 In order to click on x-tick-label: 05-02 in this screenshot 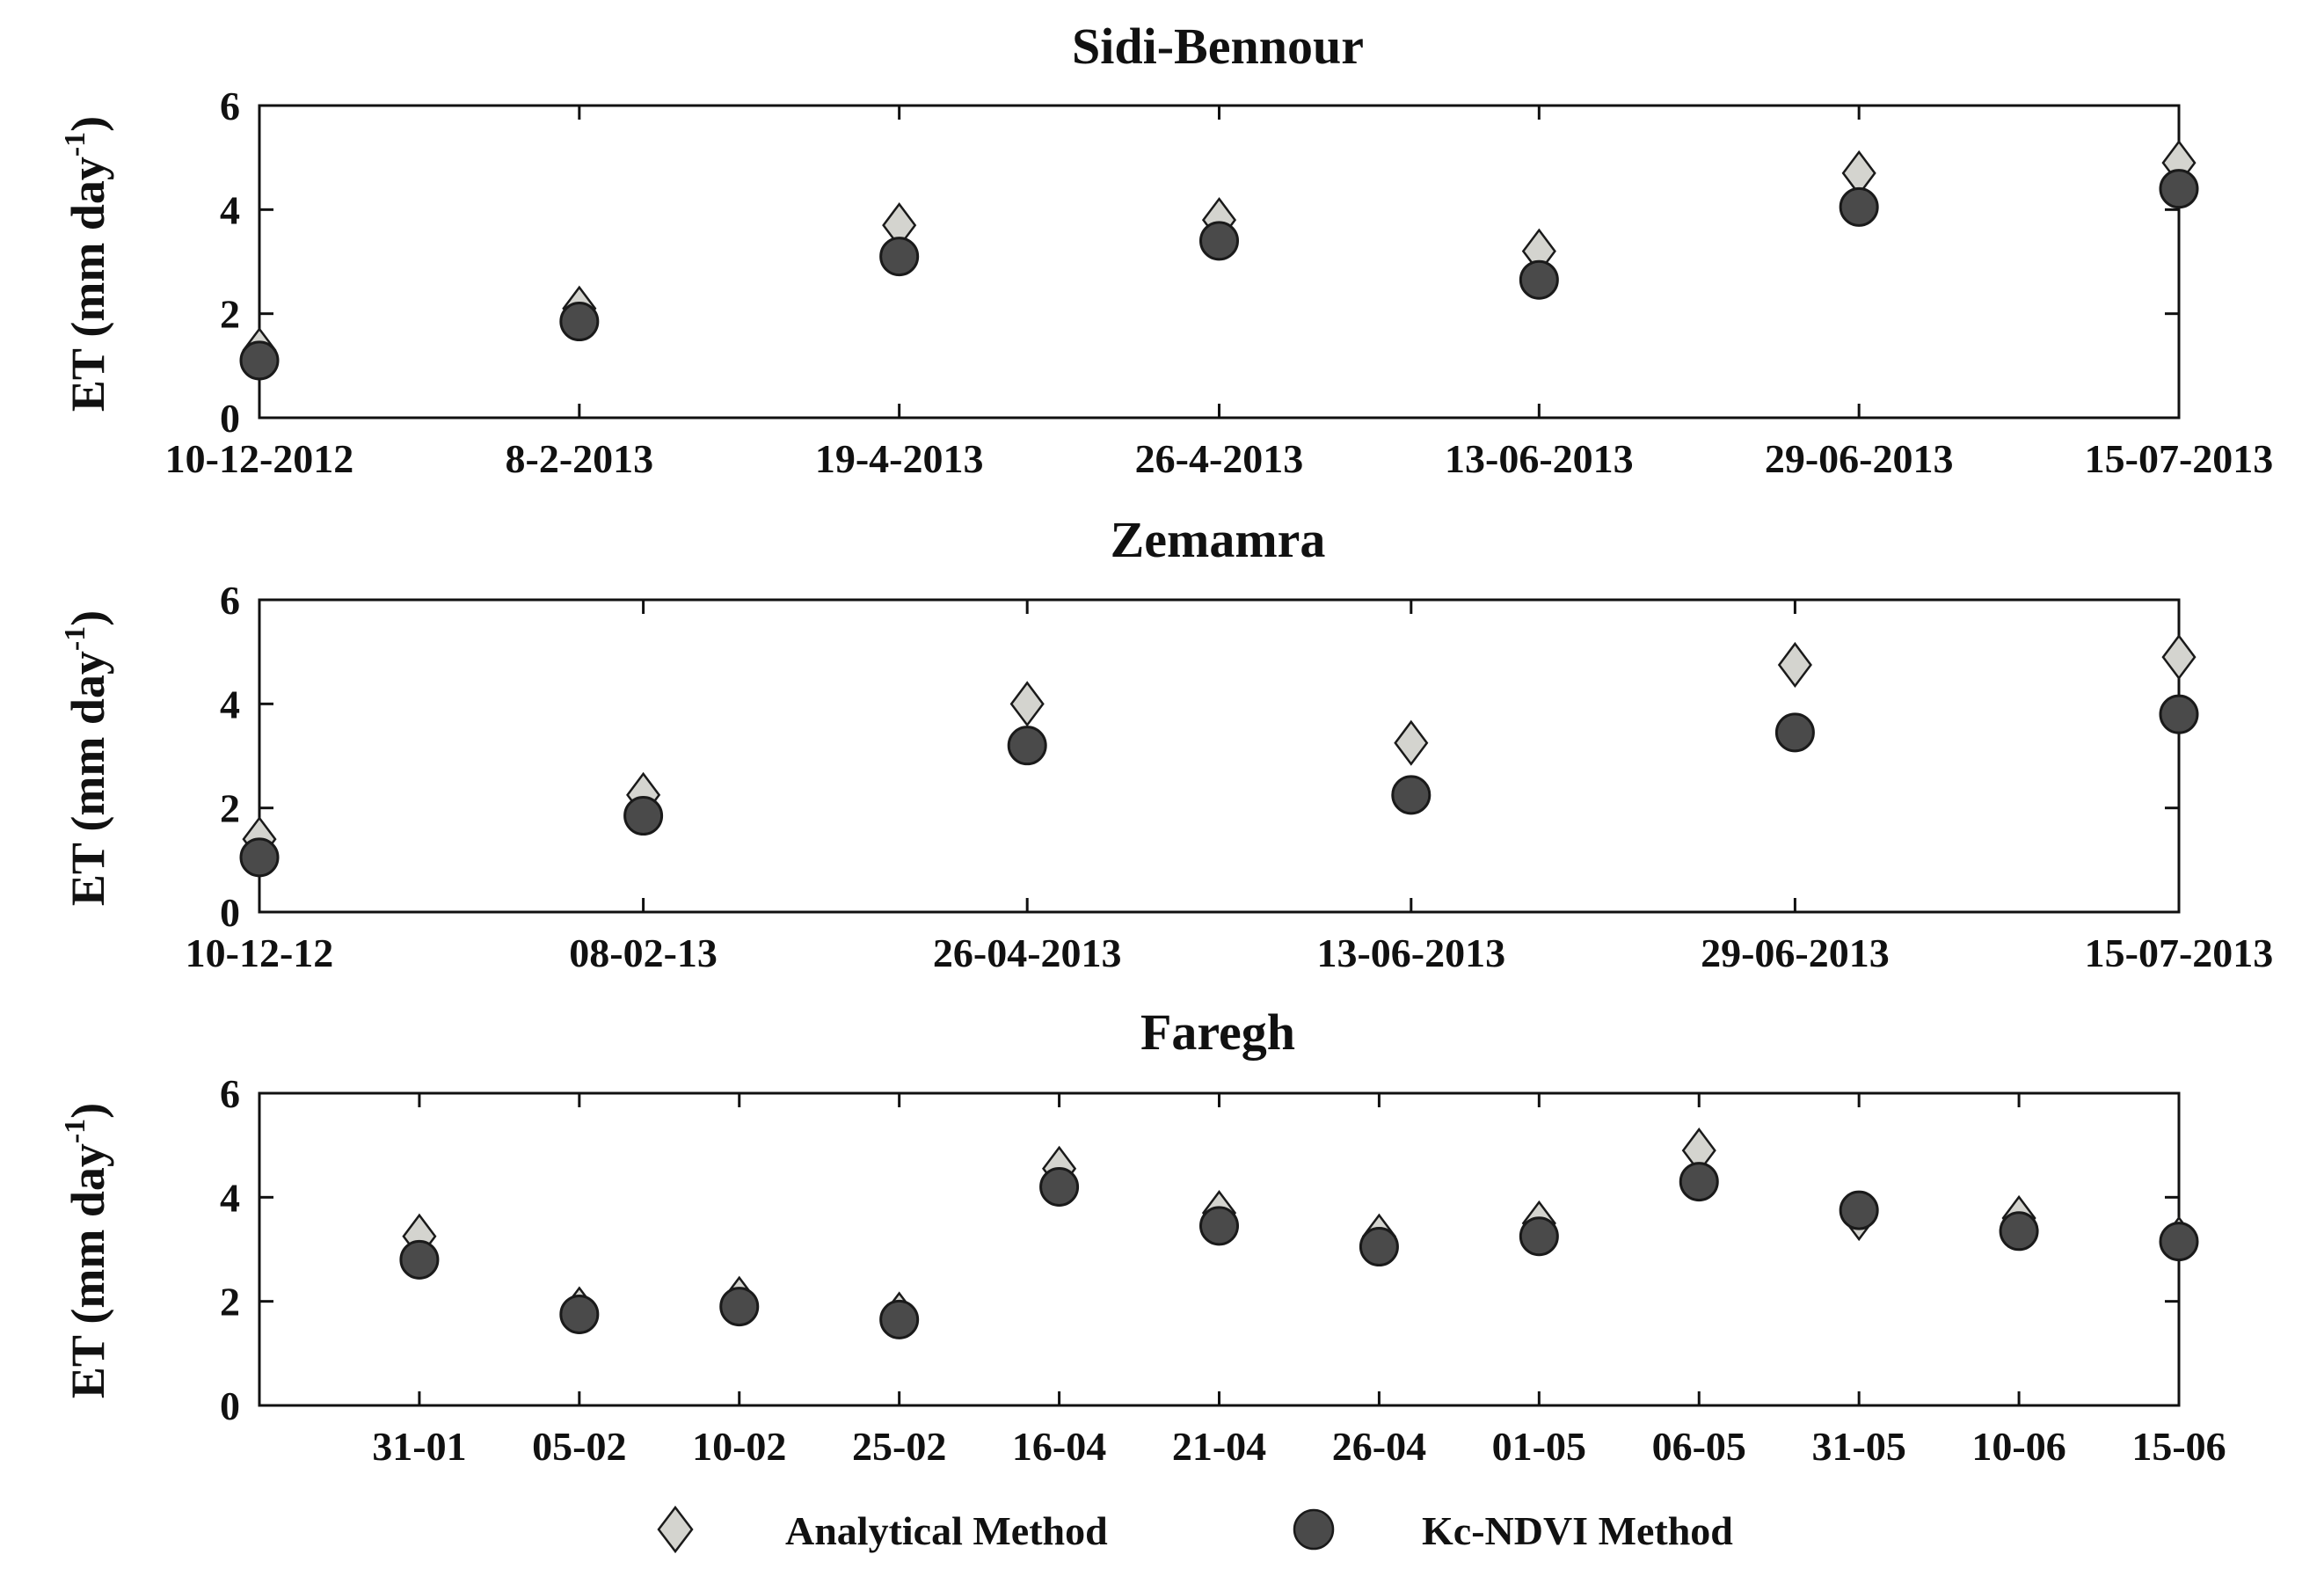, I will do `click(579, 1446)`.